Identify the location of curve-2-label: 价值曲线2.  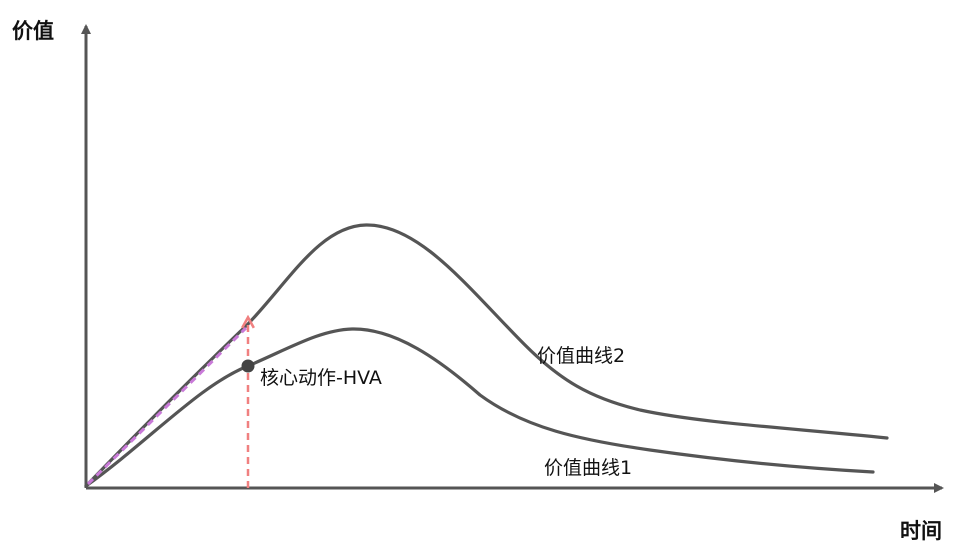
(581, 356).